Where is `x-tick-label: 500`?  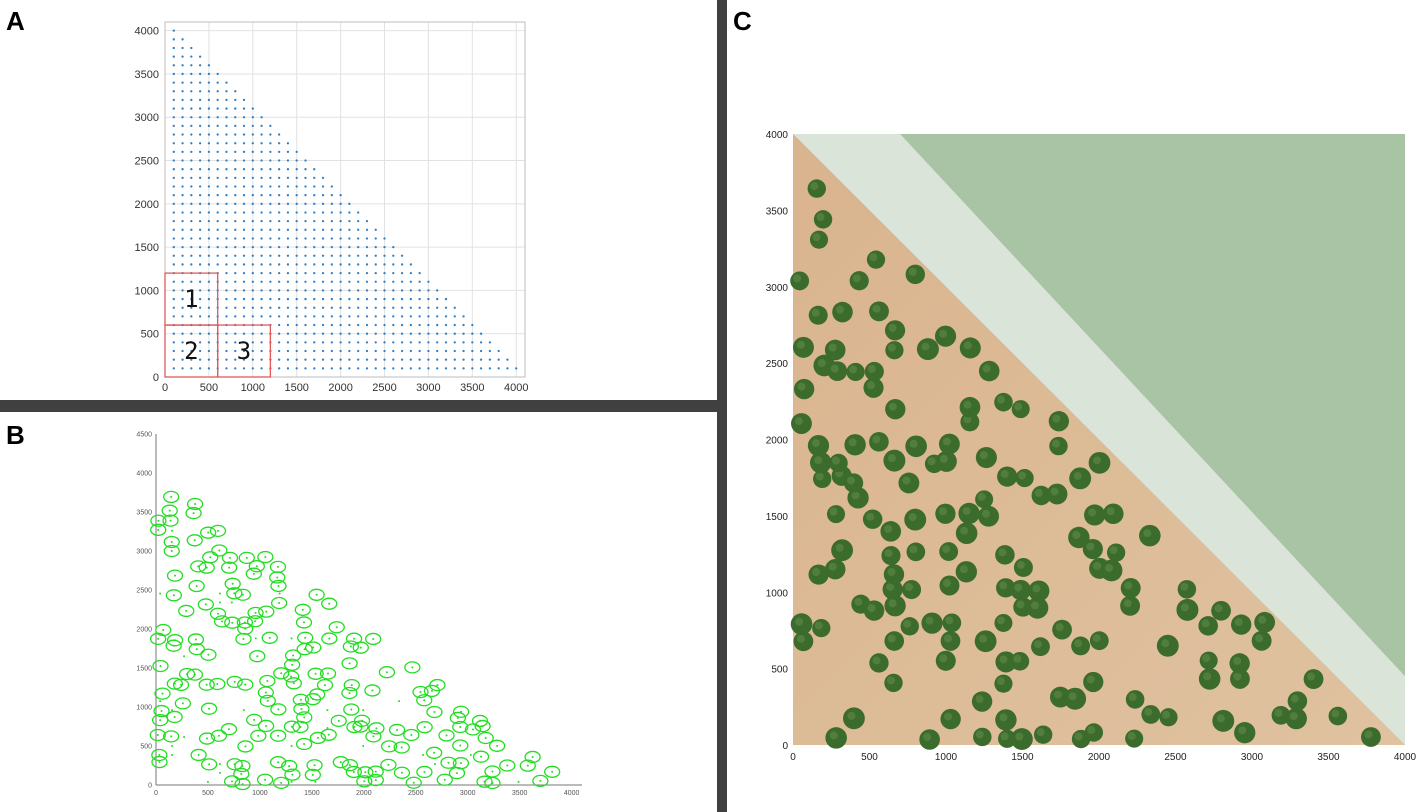 x-tick-label: 500 is located at coordinates (209, 388).